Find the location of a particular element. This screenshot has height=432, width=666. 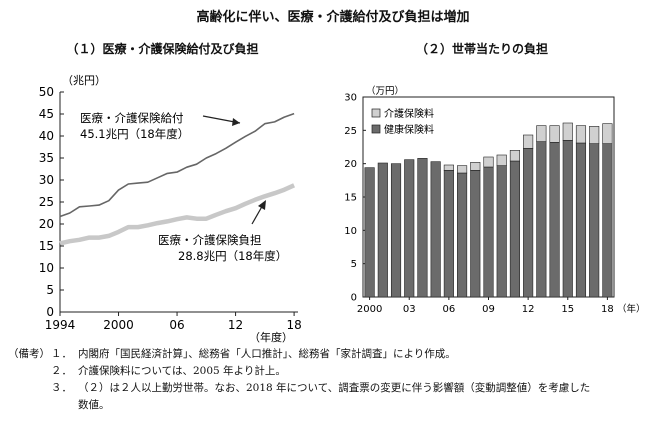

x-tick-label: 03 is located at coordinates (409, 309).